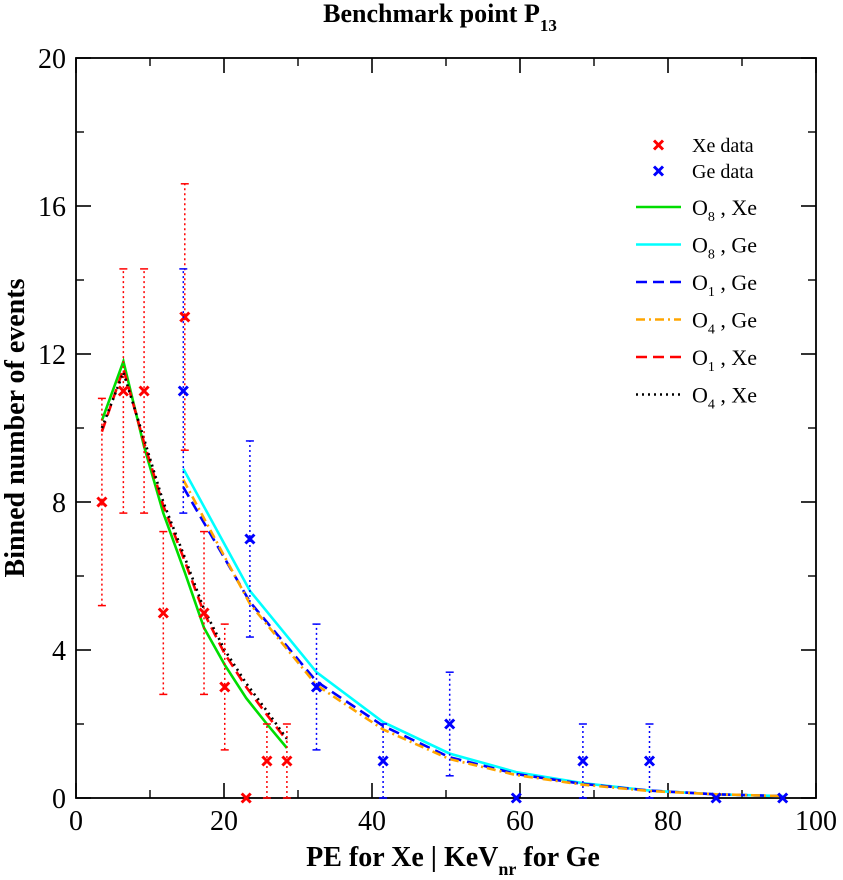  I want to click on legend-label: O8 , Ge, so click(724, 248).